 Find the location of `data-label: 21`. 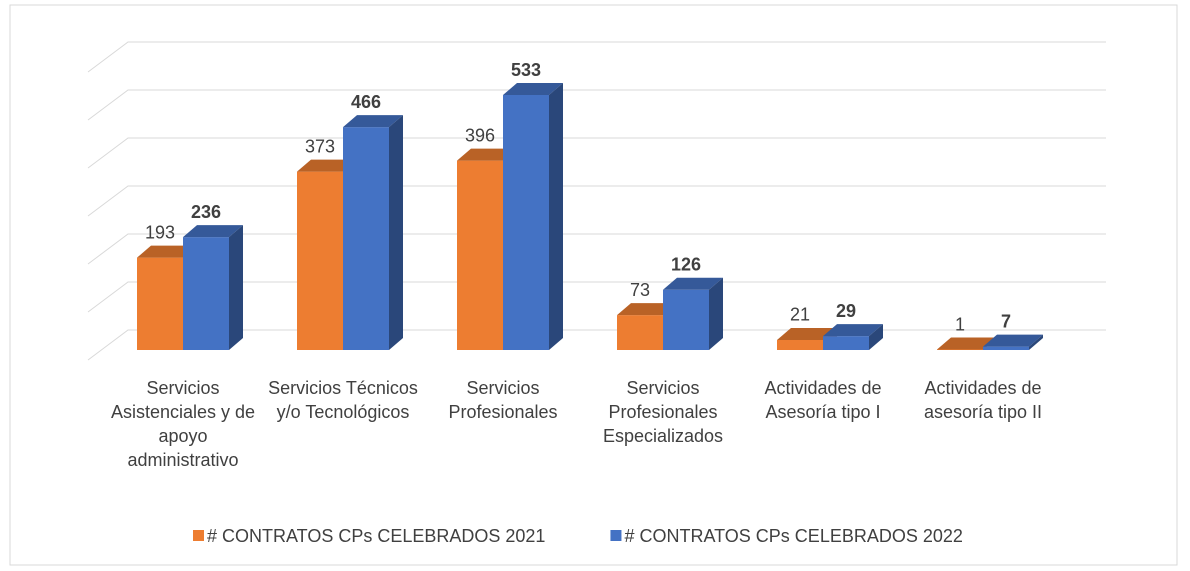

data-label: 21 is located at coordinates (800, 315).